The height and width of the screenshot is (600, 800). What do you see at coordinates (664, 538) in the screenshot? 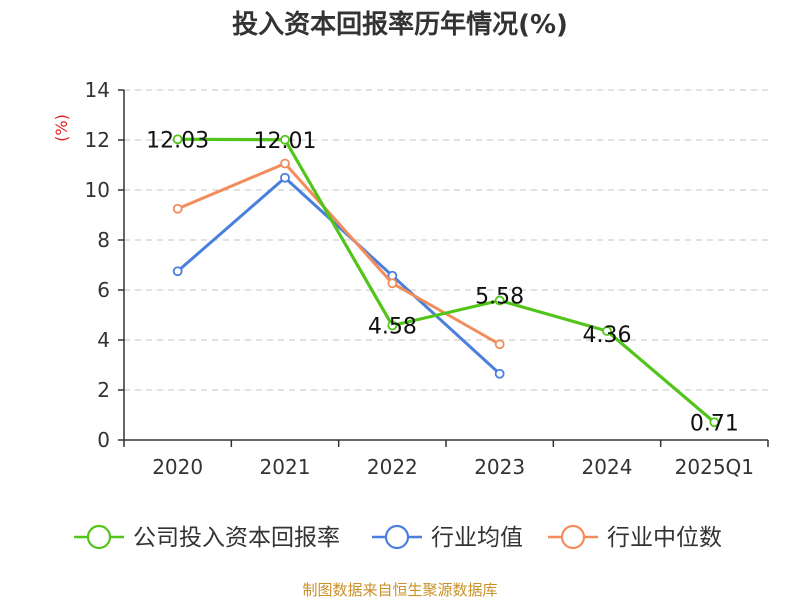
I see `legend-label: 行业中位数` at bounding box center [664, 538].